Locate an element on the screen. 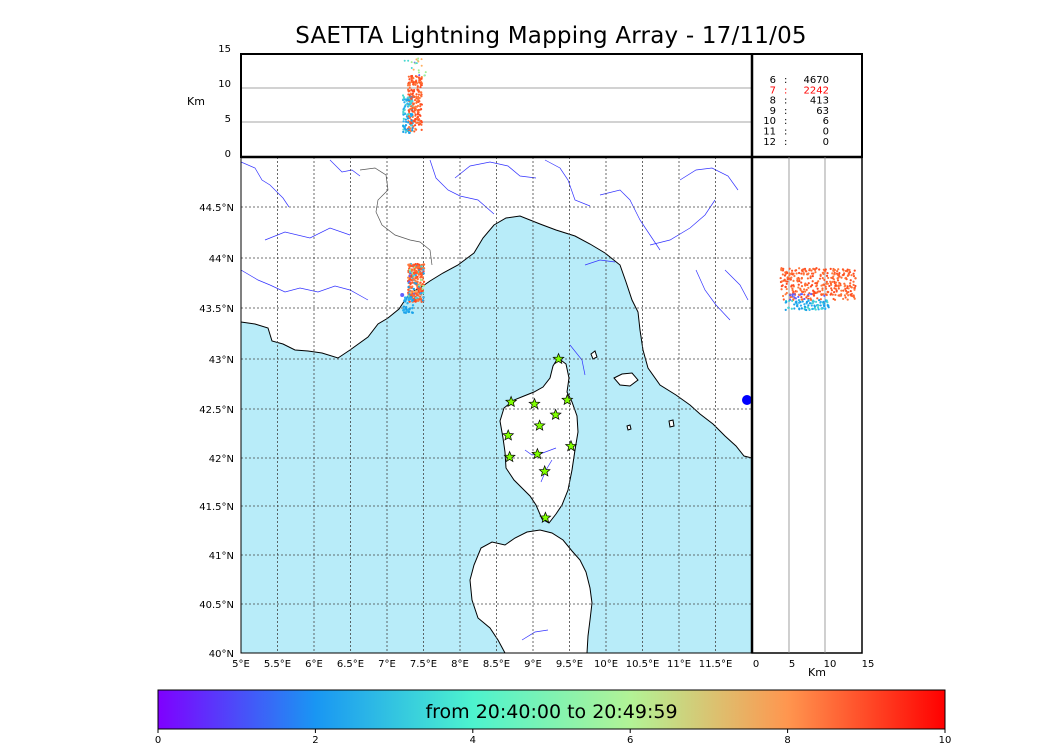  lat-tick-label: 40.5°N is located at coordinates (216, 605).